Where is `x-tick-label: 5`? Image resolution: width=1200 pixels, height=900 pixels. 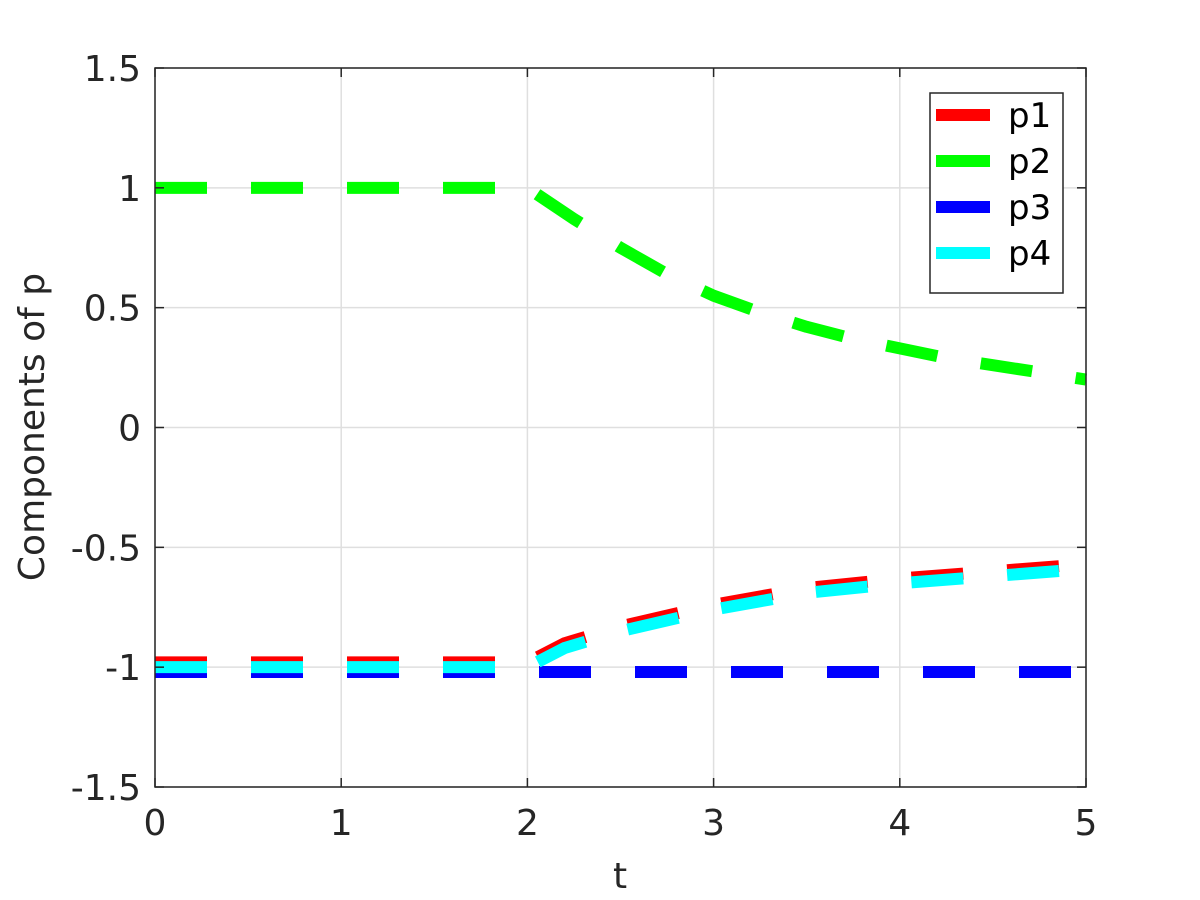 x-tick-label: 5 is located at coordinates (1086, 823).